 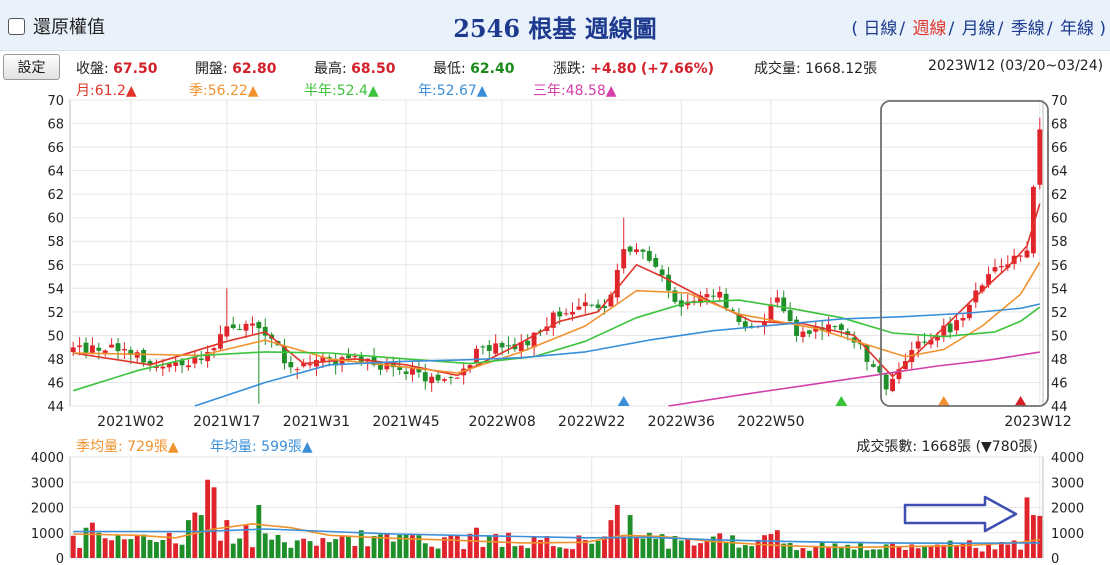 I want to click on price-tick-right: 62, so click(x=1059, y=195).